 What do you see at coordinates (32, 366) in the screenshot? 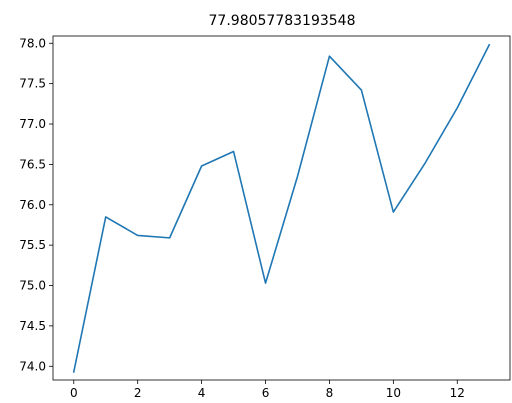
I see `y-tick-label: 74.0` at bounding box center [32, 366].